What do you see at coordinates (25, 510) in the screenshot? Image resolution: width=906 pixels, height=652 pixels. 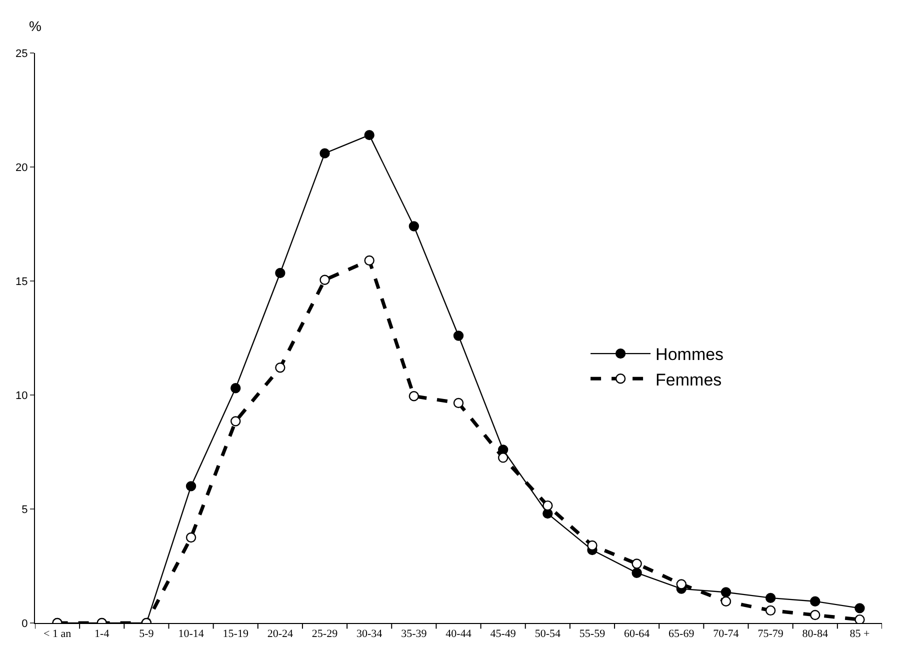 I see `y-tick-label: 5` at bounding box center [25, 510].